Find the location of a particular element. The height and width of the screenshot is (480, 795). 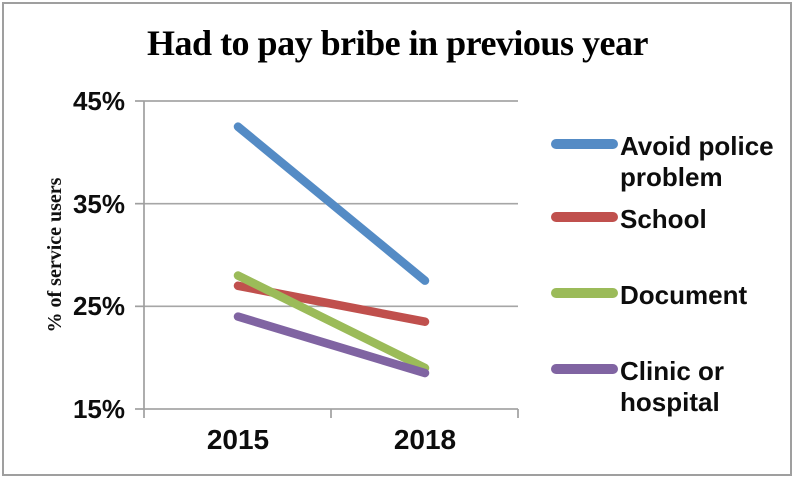

series-line-avoid-police-problem is located at coordinates (331, 203).